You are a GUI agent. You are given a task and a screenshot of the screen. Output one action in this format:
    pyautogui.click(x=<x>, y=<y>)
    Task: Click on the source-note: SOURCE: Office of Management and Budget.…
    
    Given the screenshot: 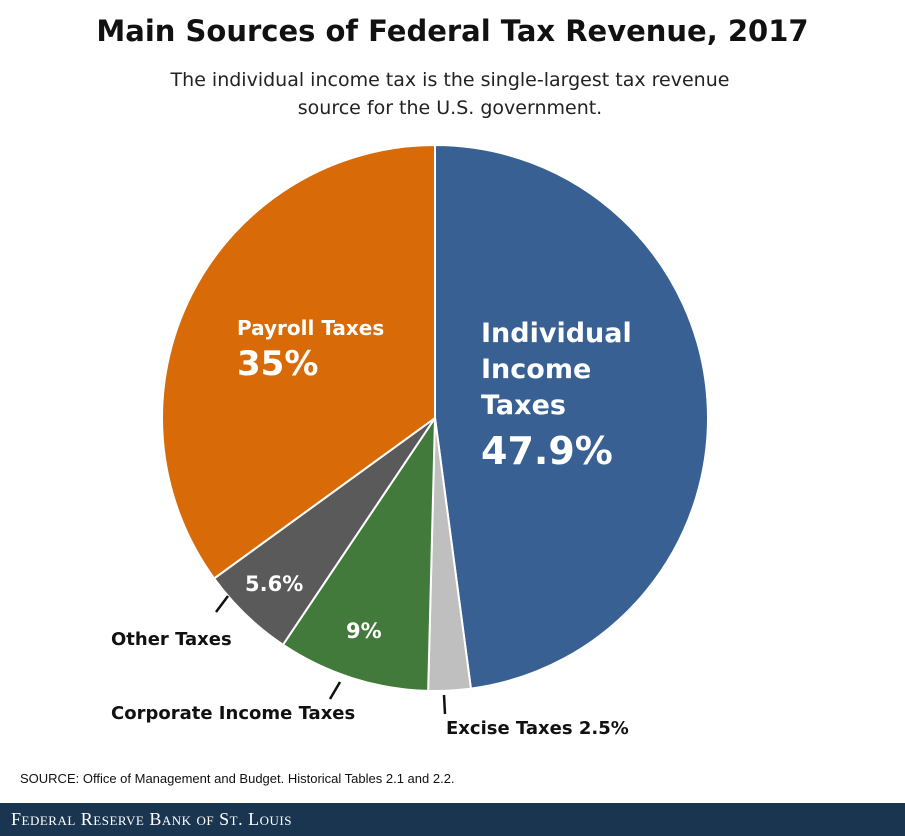 What is the action you would take?
    pyautogui.click(x=237, y=778)
    